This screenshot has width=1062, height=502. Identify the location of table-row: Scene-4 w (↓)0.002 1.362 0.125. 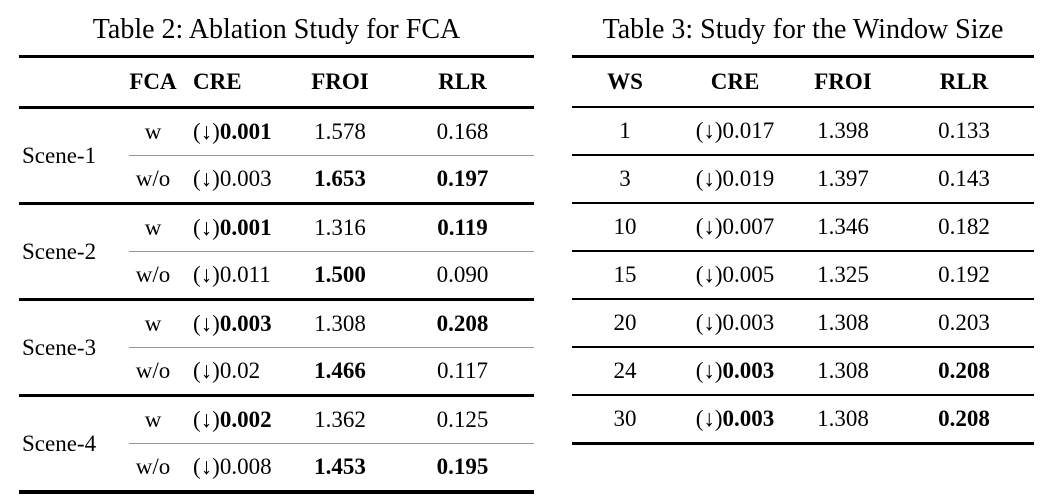
(276, 425).